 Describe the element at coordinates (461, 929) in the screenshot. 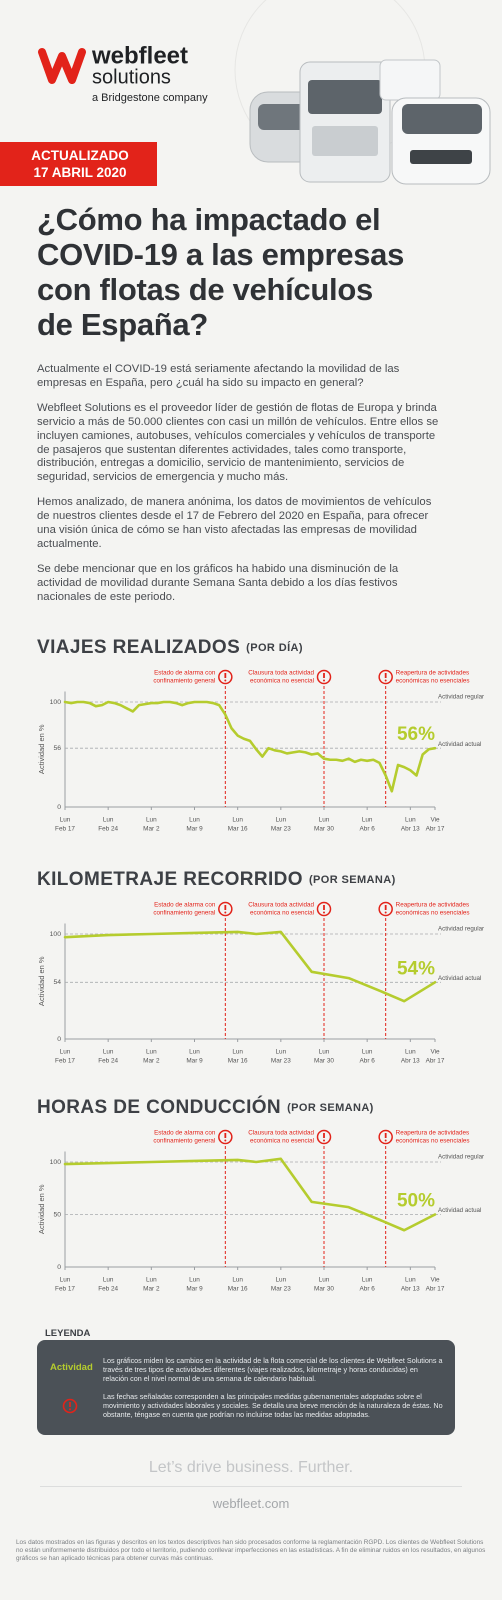

I see `reference-label: Actividad regular` at that location.